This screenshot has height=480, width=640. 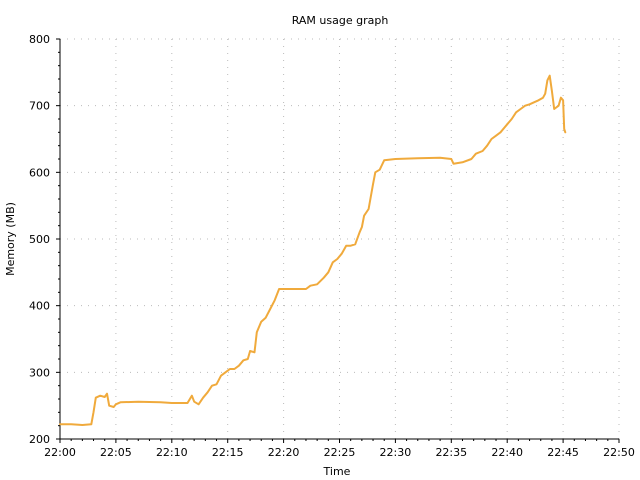 I want to click on x-tick-label: 22:45, so click(x=563, y=452).